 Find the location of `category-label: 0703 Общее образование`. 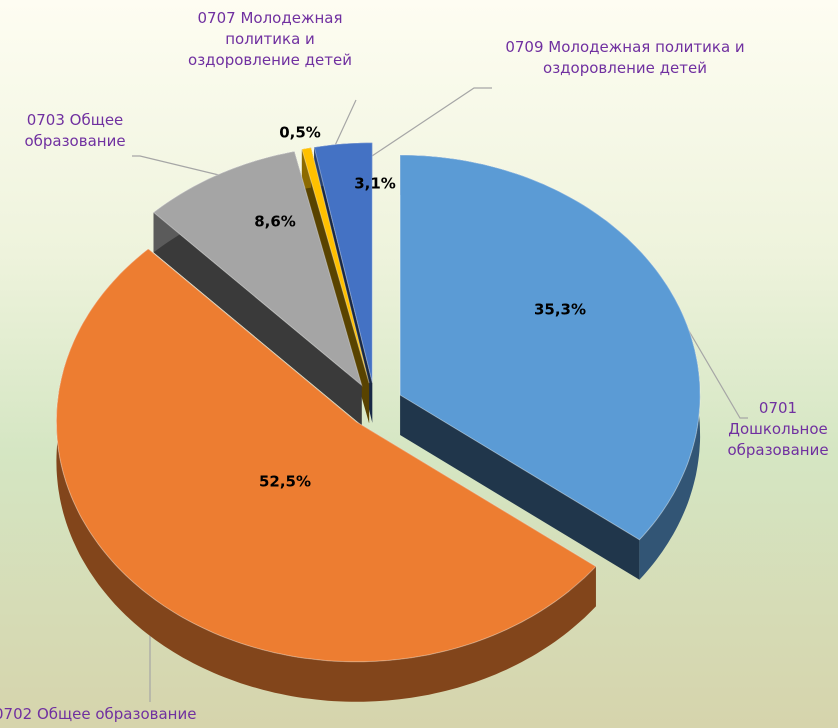

category-label: 0703 Общее образование is located at coordinates (75, 130).